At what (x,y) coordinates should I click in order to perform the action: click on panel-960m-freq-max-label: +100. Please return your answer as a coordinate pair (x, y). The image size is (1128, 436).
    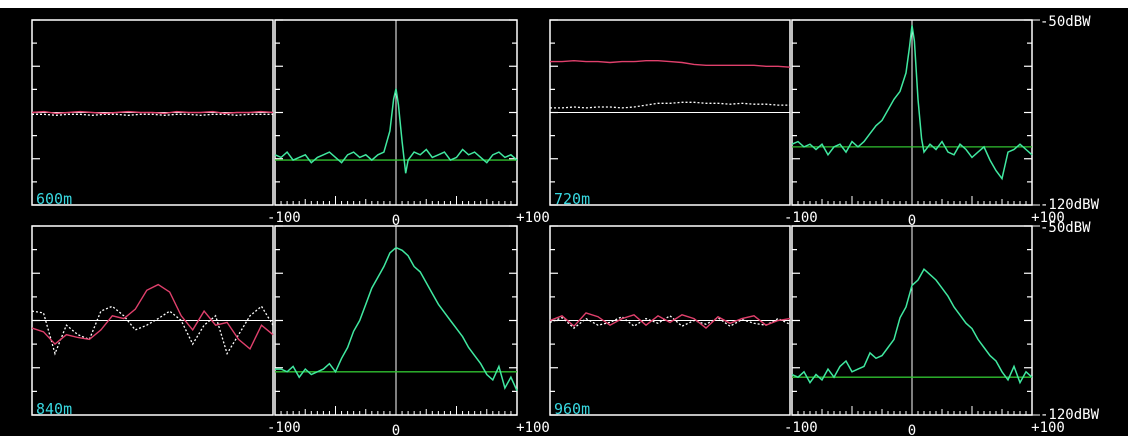
    Looking at the image, I should click on (1048, 428).